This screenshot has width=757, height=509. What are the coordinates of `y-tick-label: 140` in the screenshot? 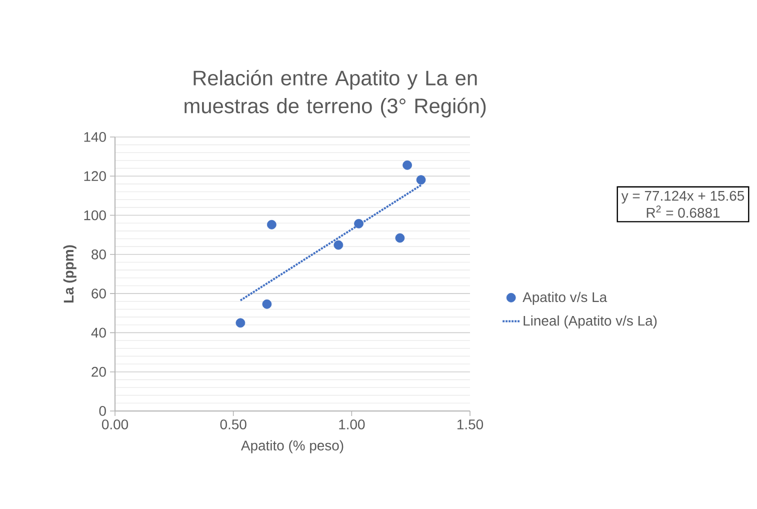 It's located at (95, 137).